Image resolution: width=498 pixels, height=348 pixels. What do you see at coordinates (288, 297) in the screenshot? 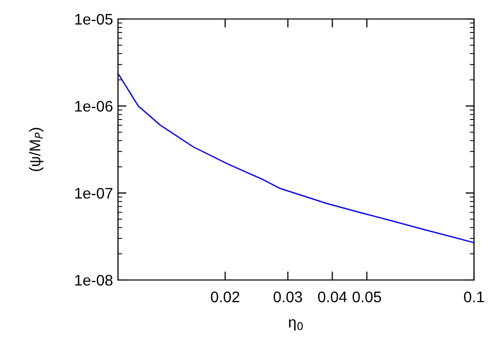
I see `x-tick-label: 0.03` at bounding box center [288, 297].